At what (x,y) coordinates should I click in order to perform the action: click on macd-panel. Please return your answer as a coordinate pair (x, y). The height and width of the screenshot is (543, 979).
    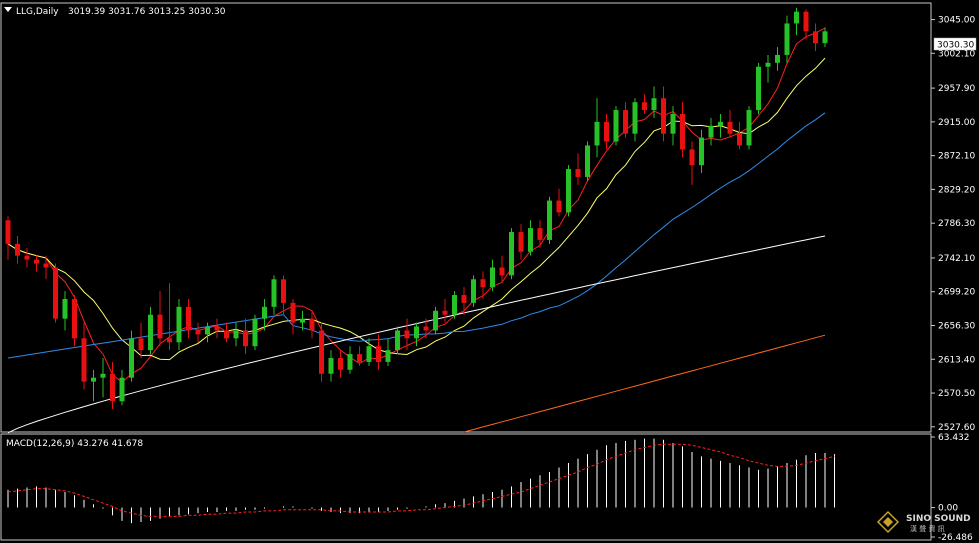
    Looking at the image, I should click on (421, 481).